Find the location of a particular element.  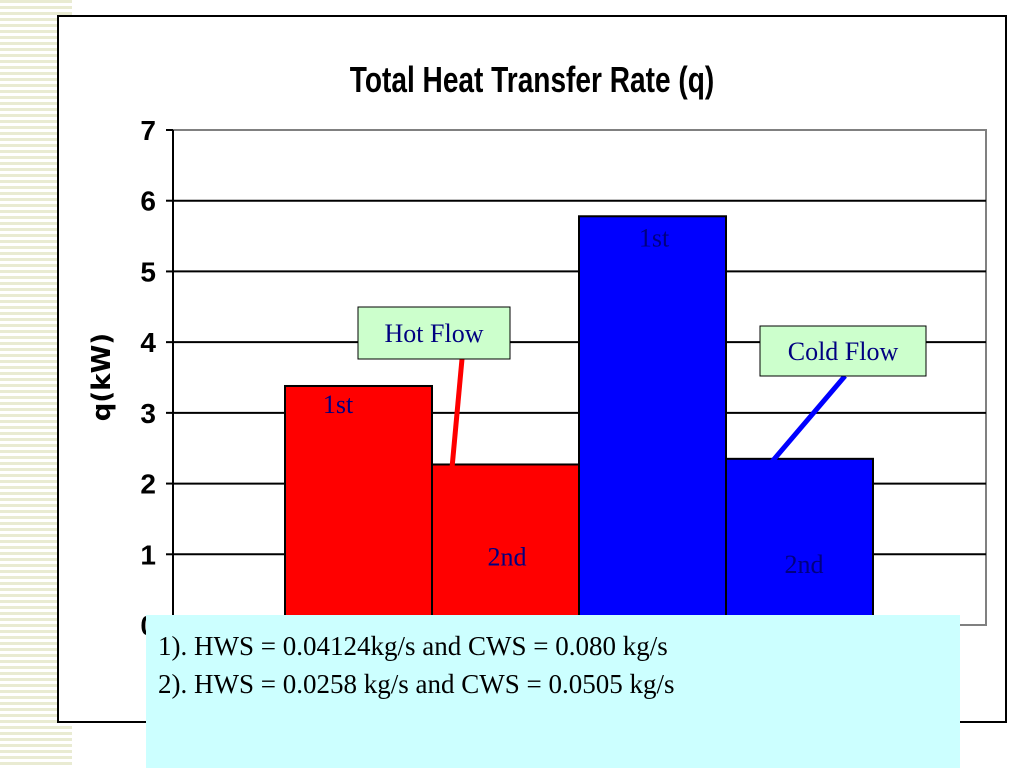

y-tick-label: 6 is located at coordinates (148, 201).